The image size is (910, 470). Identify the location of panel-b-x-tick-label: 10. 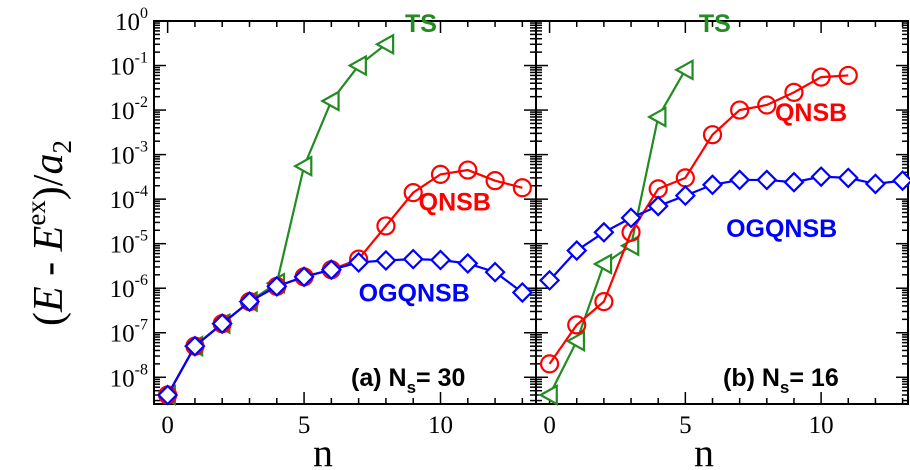
(821, 425).